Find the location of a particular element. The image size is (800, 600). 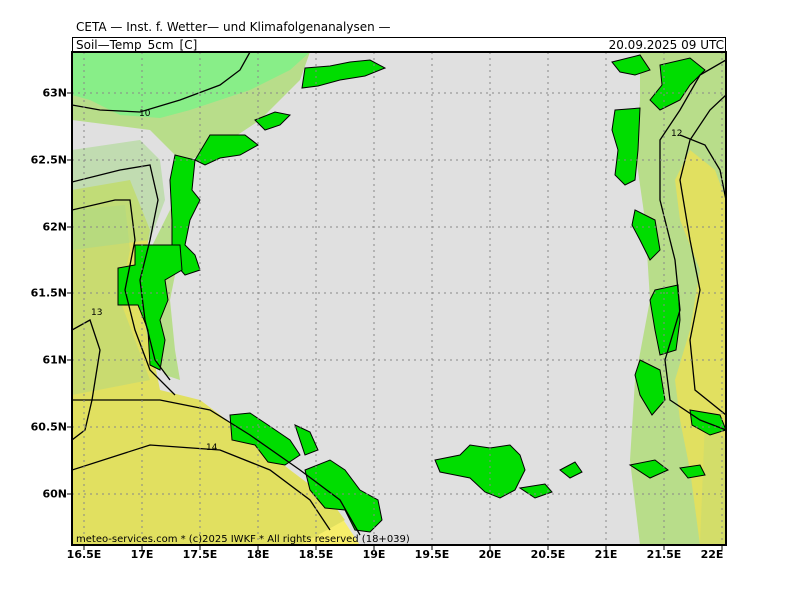

lat-tick-label: 62N is located at coordinates (54, 227).